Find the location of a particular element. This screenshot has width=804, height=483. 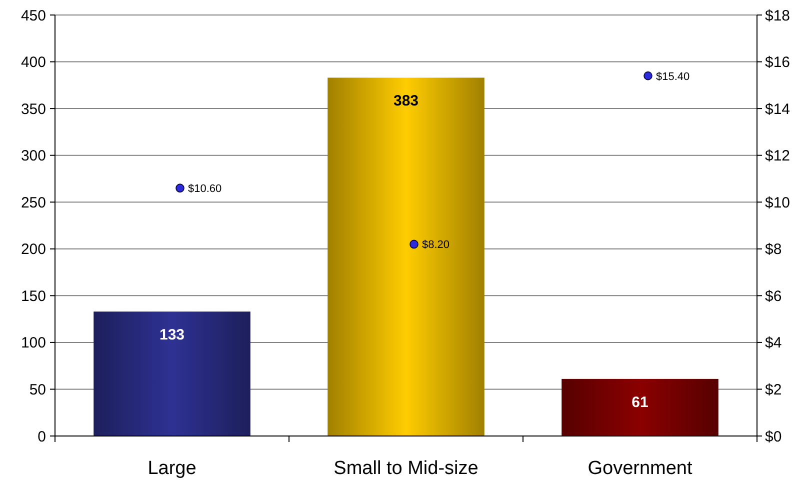

y-tick-label: 450 is located at coordinates (33, 15).